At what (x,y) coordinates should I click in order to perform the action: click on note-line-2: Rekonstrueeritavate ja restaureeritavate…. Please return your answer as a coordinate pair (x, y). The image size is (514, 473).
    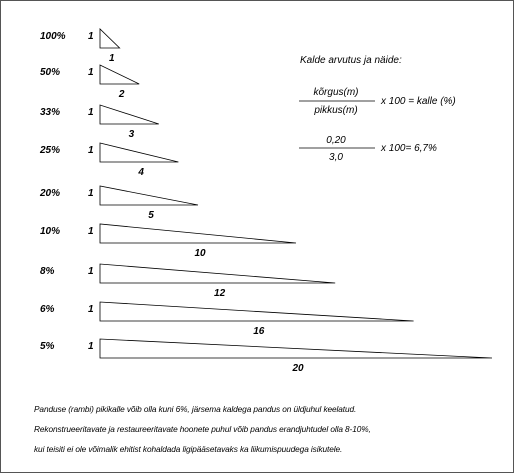
    Looking at the image, I should click on (202, 429).